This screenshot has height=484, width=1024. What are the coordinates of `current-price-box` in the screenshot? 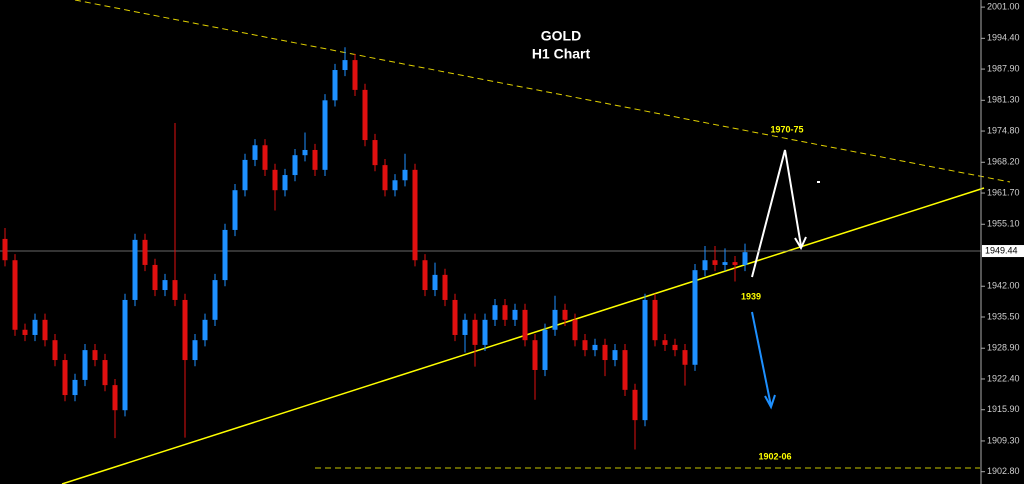 It's located at (1003, 251).